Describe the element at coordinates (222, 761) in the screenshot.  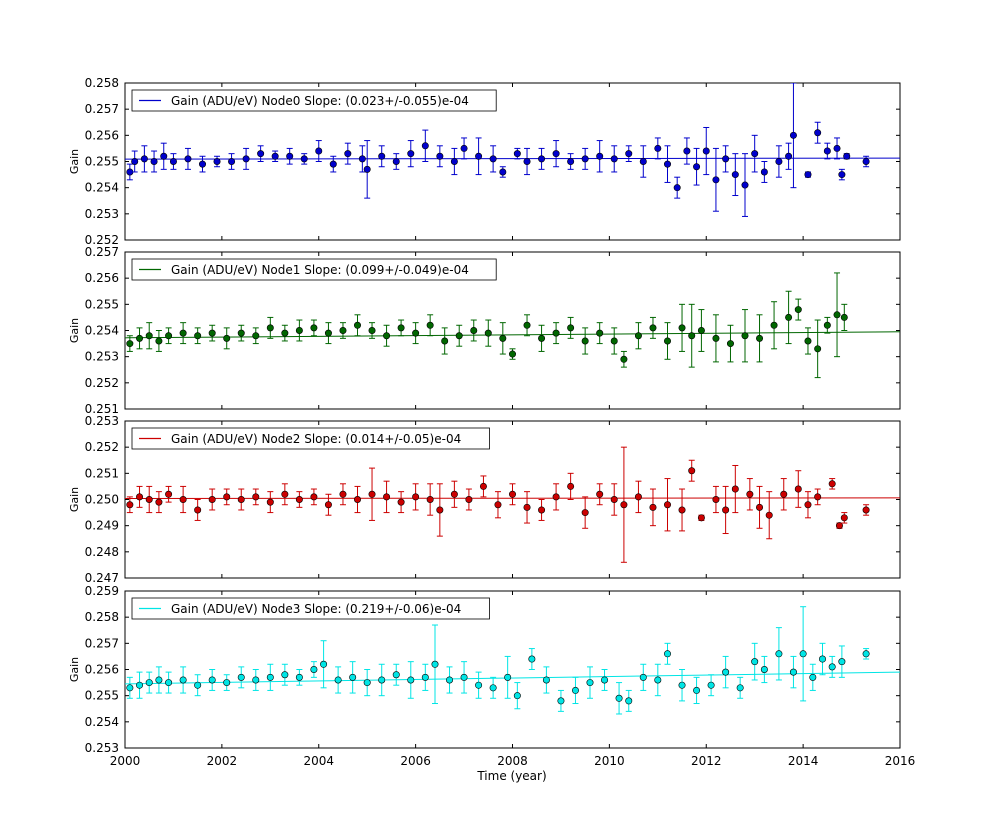
I see `x-tick-label: 2002` at that location.